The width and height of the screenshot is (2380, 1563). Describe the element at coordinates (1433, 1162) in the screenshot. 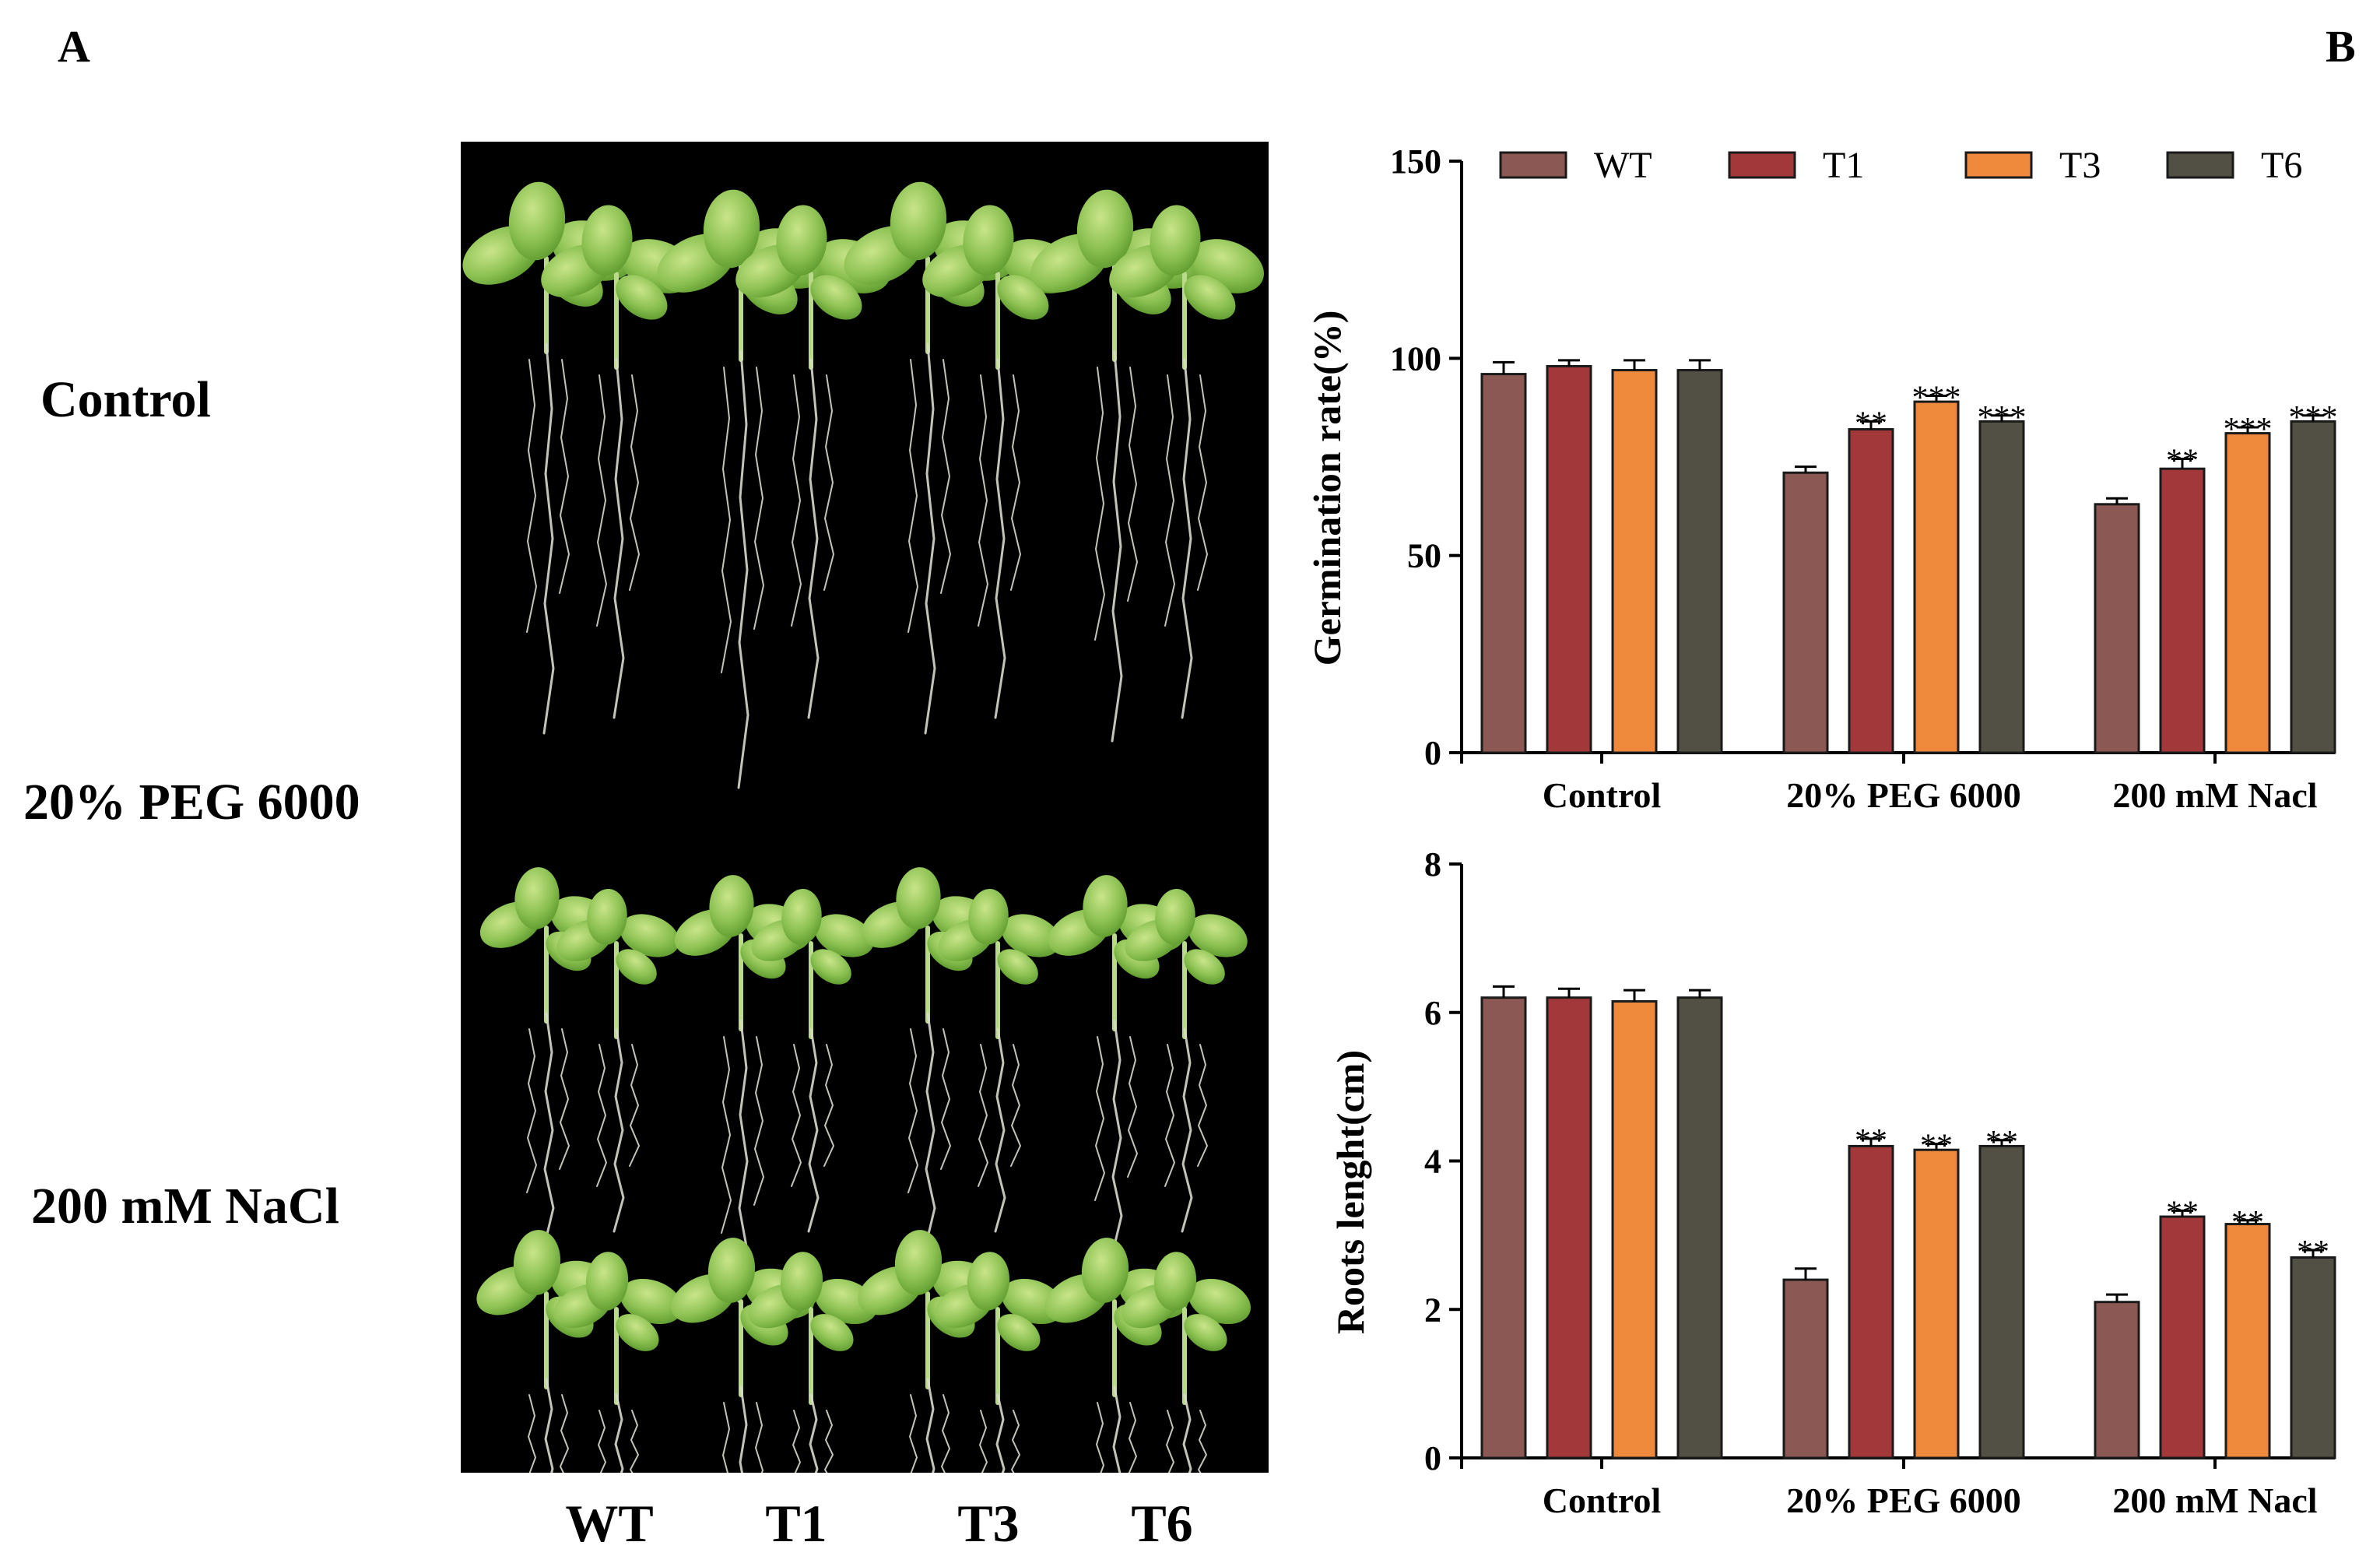

I see `y-tick-label: 4` at that location.